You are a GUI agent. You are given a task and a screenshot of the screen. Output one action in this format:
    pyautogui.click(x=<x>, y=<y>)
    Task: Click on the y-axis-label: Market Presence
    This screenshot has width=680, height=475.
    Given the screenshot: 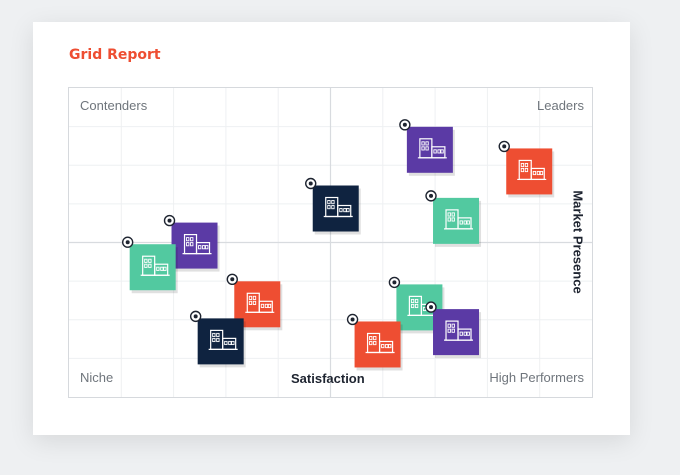 What is the action you would take?
    pyautogui.click(x=578, y=242)
    